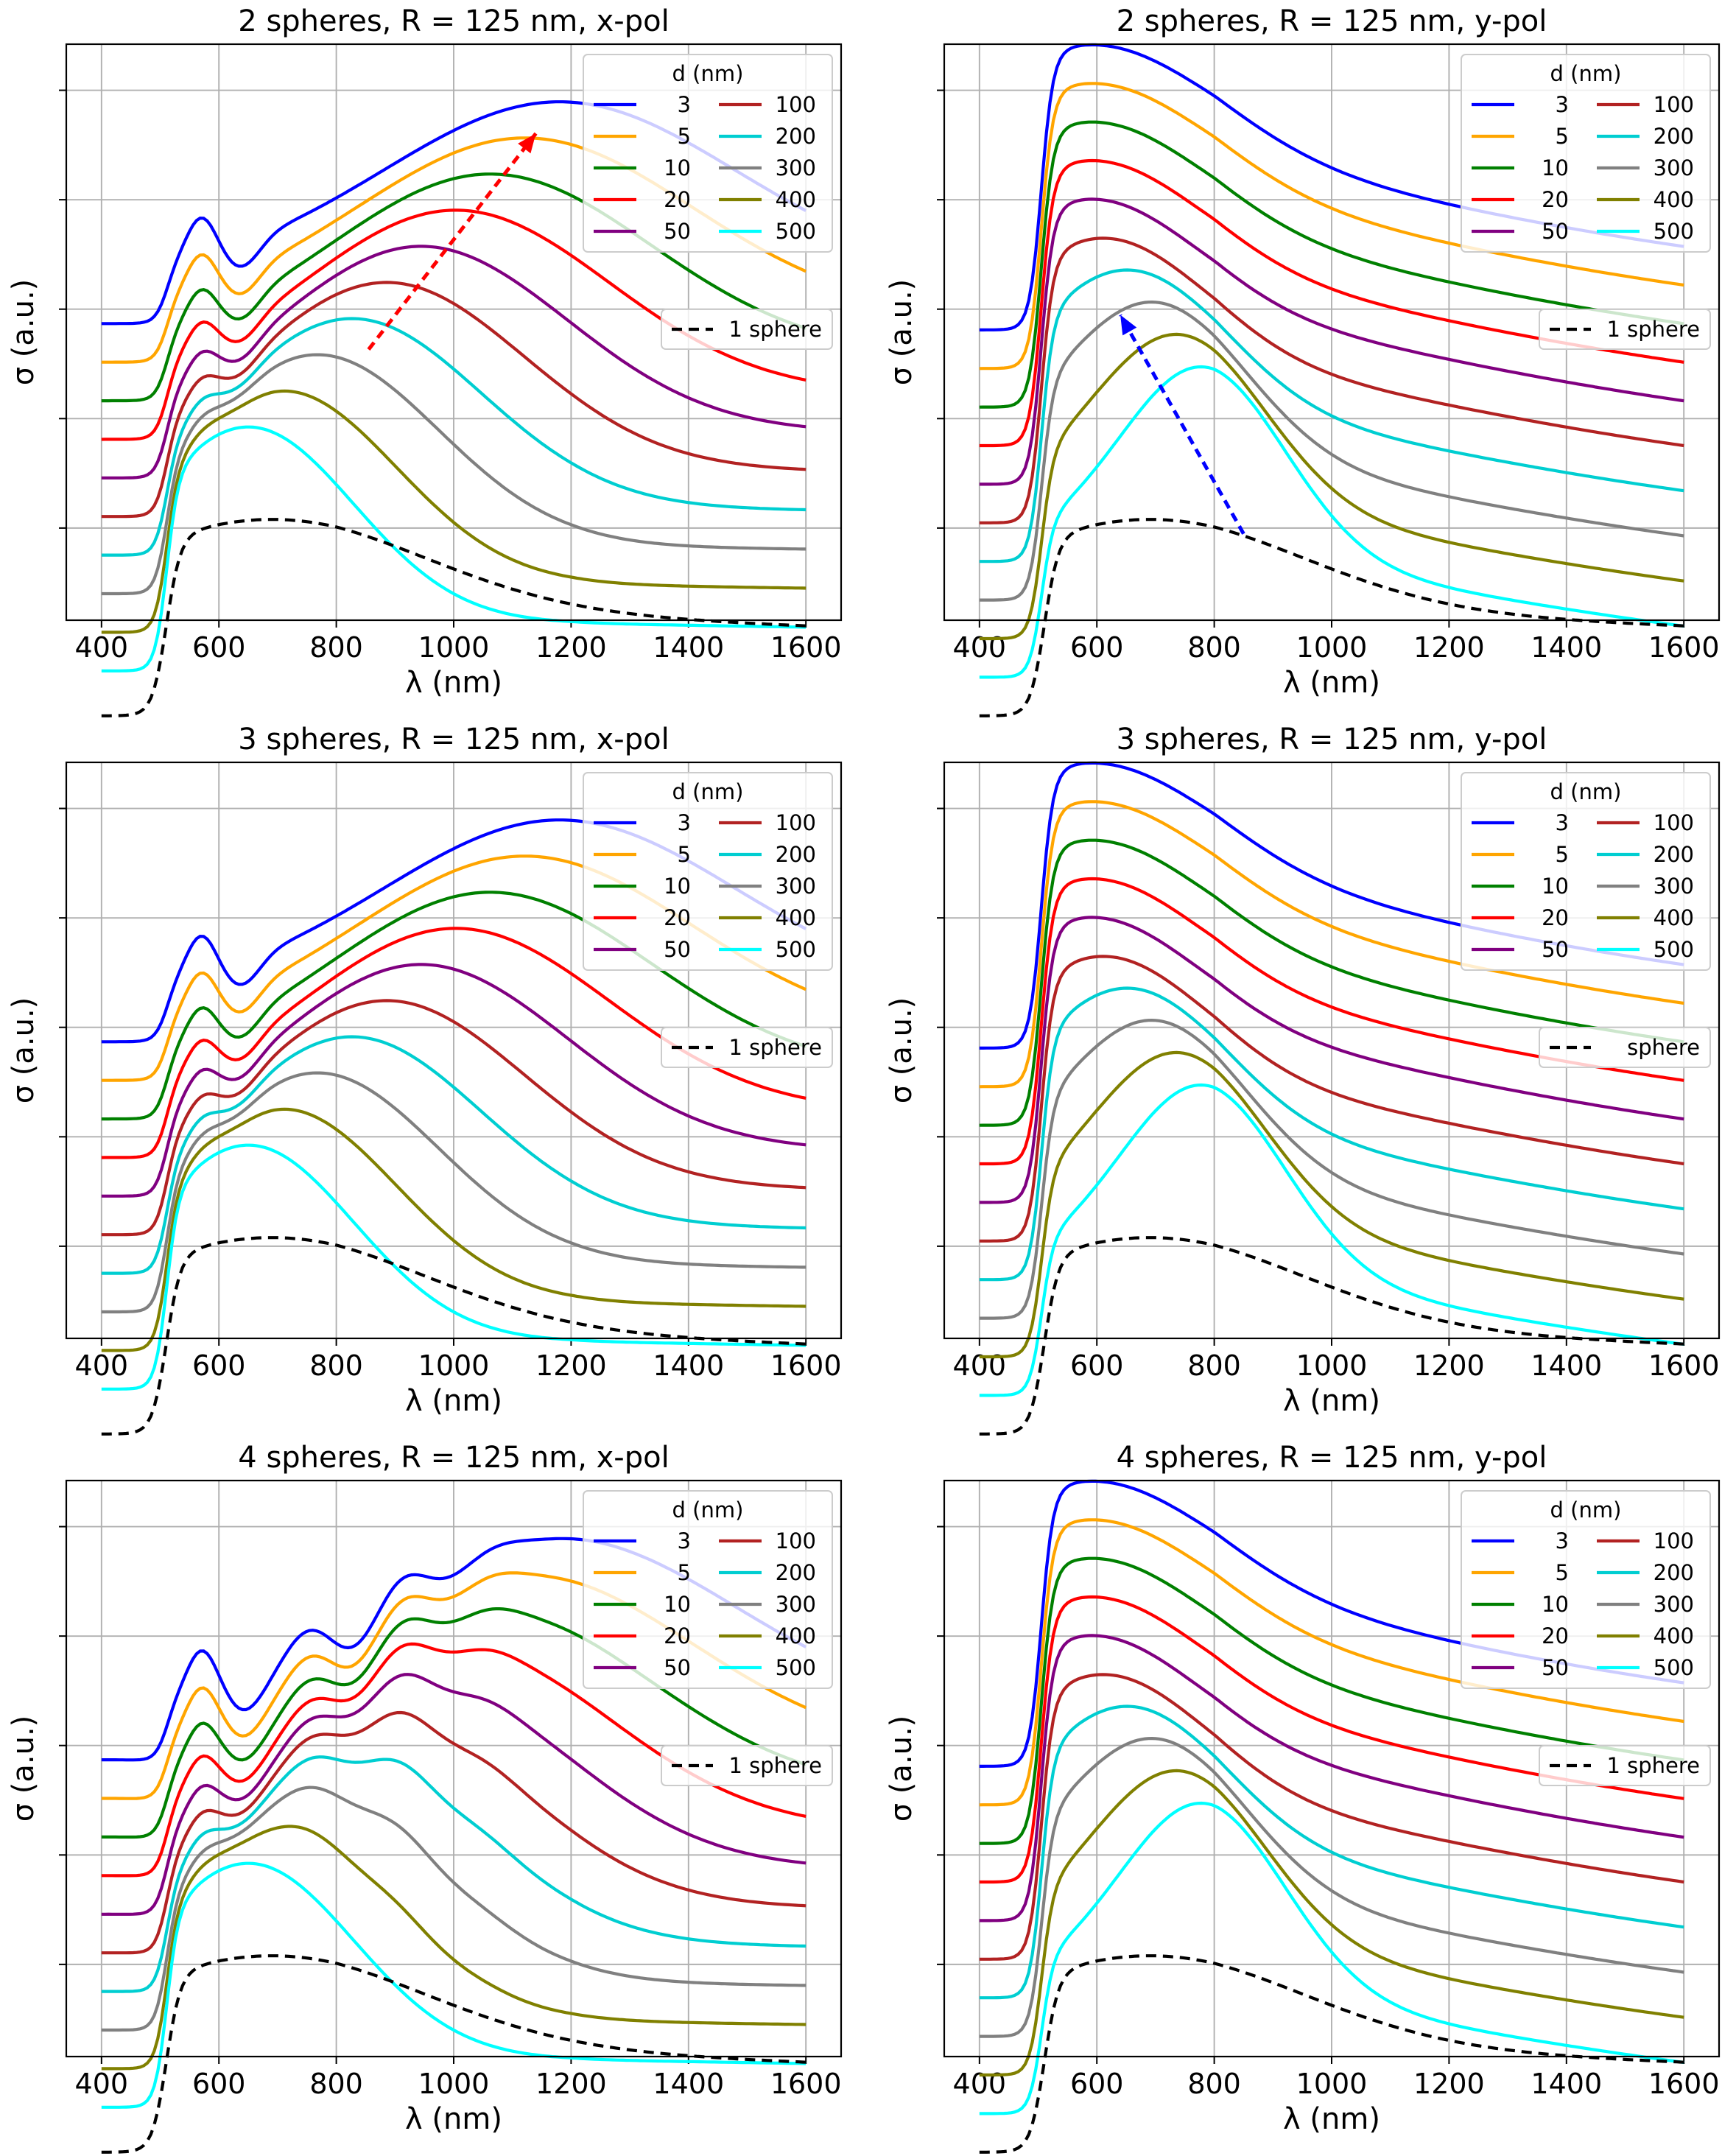 The image size is (1736, 2156). I want to click on panel-title: 4 spheres, R = 125 nm, x-pol, so click(453, 1458).